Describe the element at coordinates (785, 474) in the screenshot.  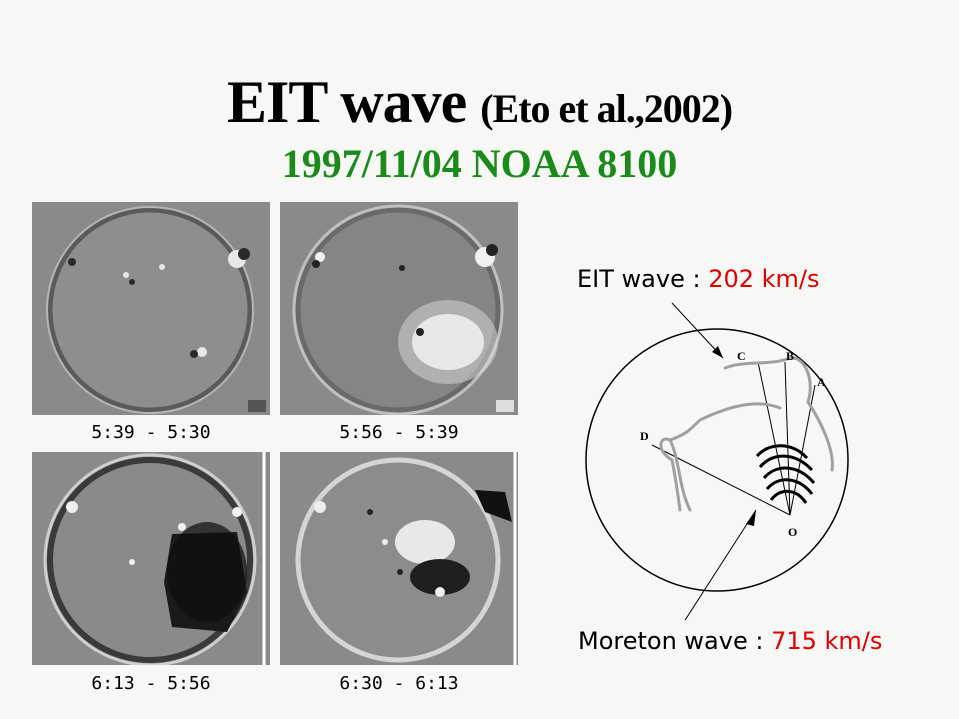
I see `moreton-wave-fronts` at that location.